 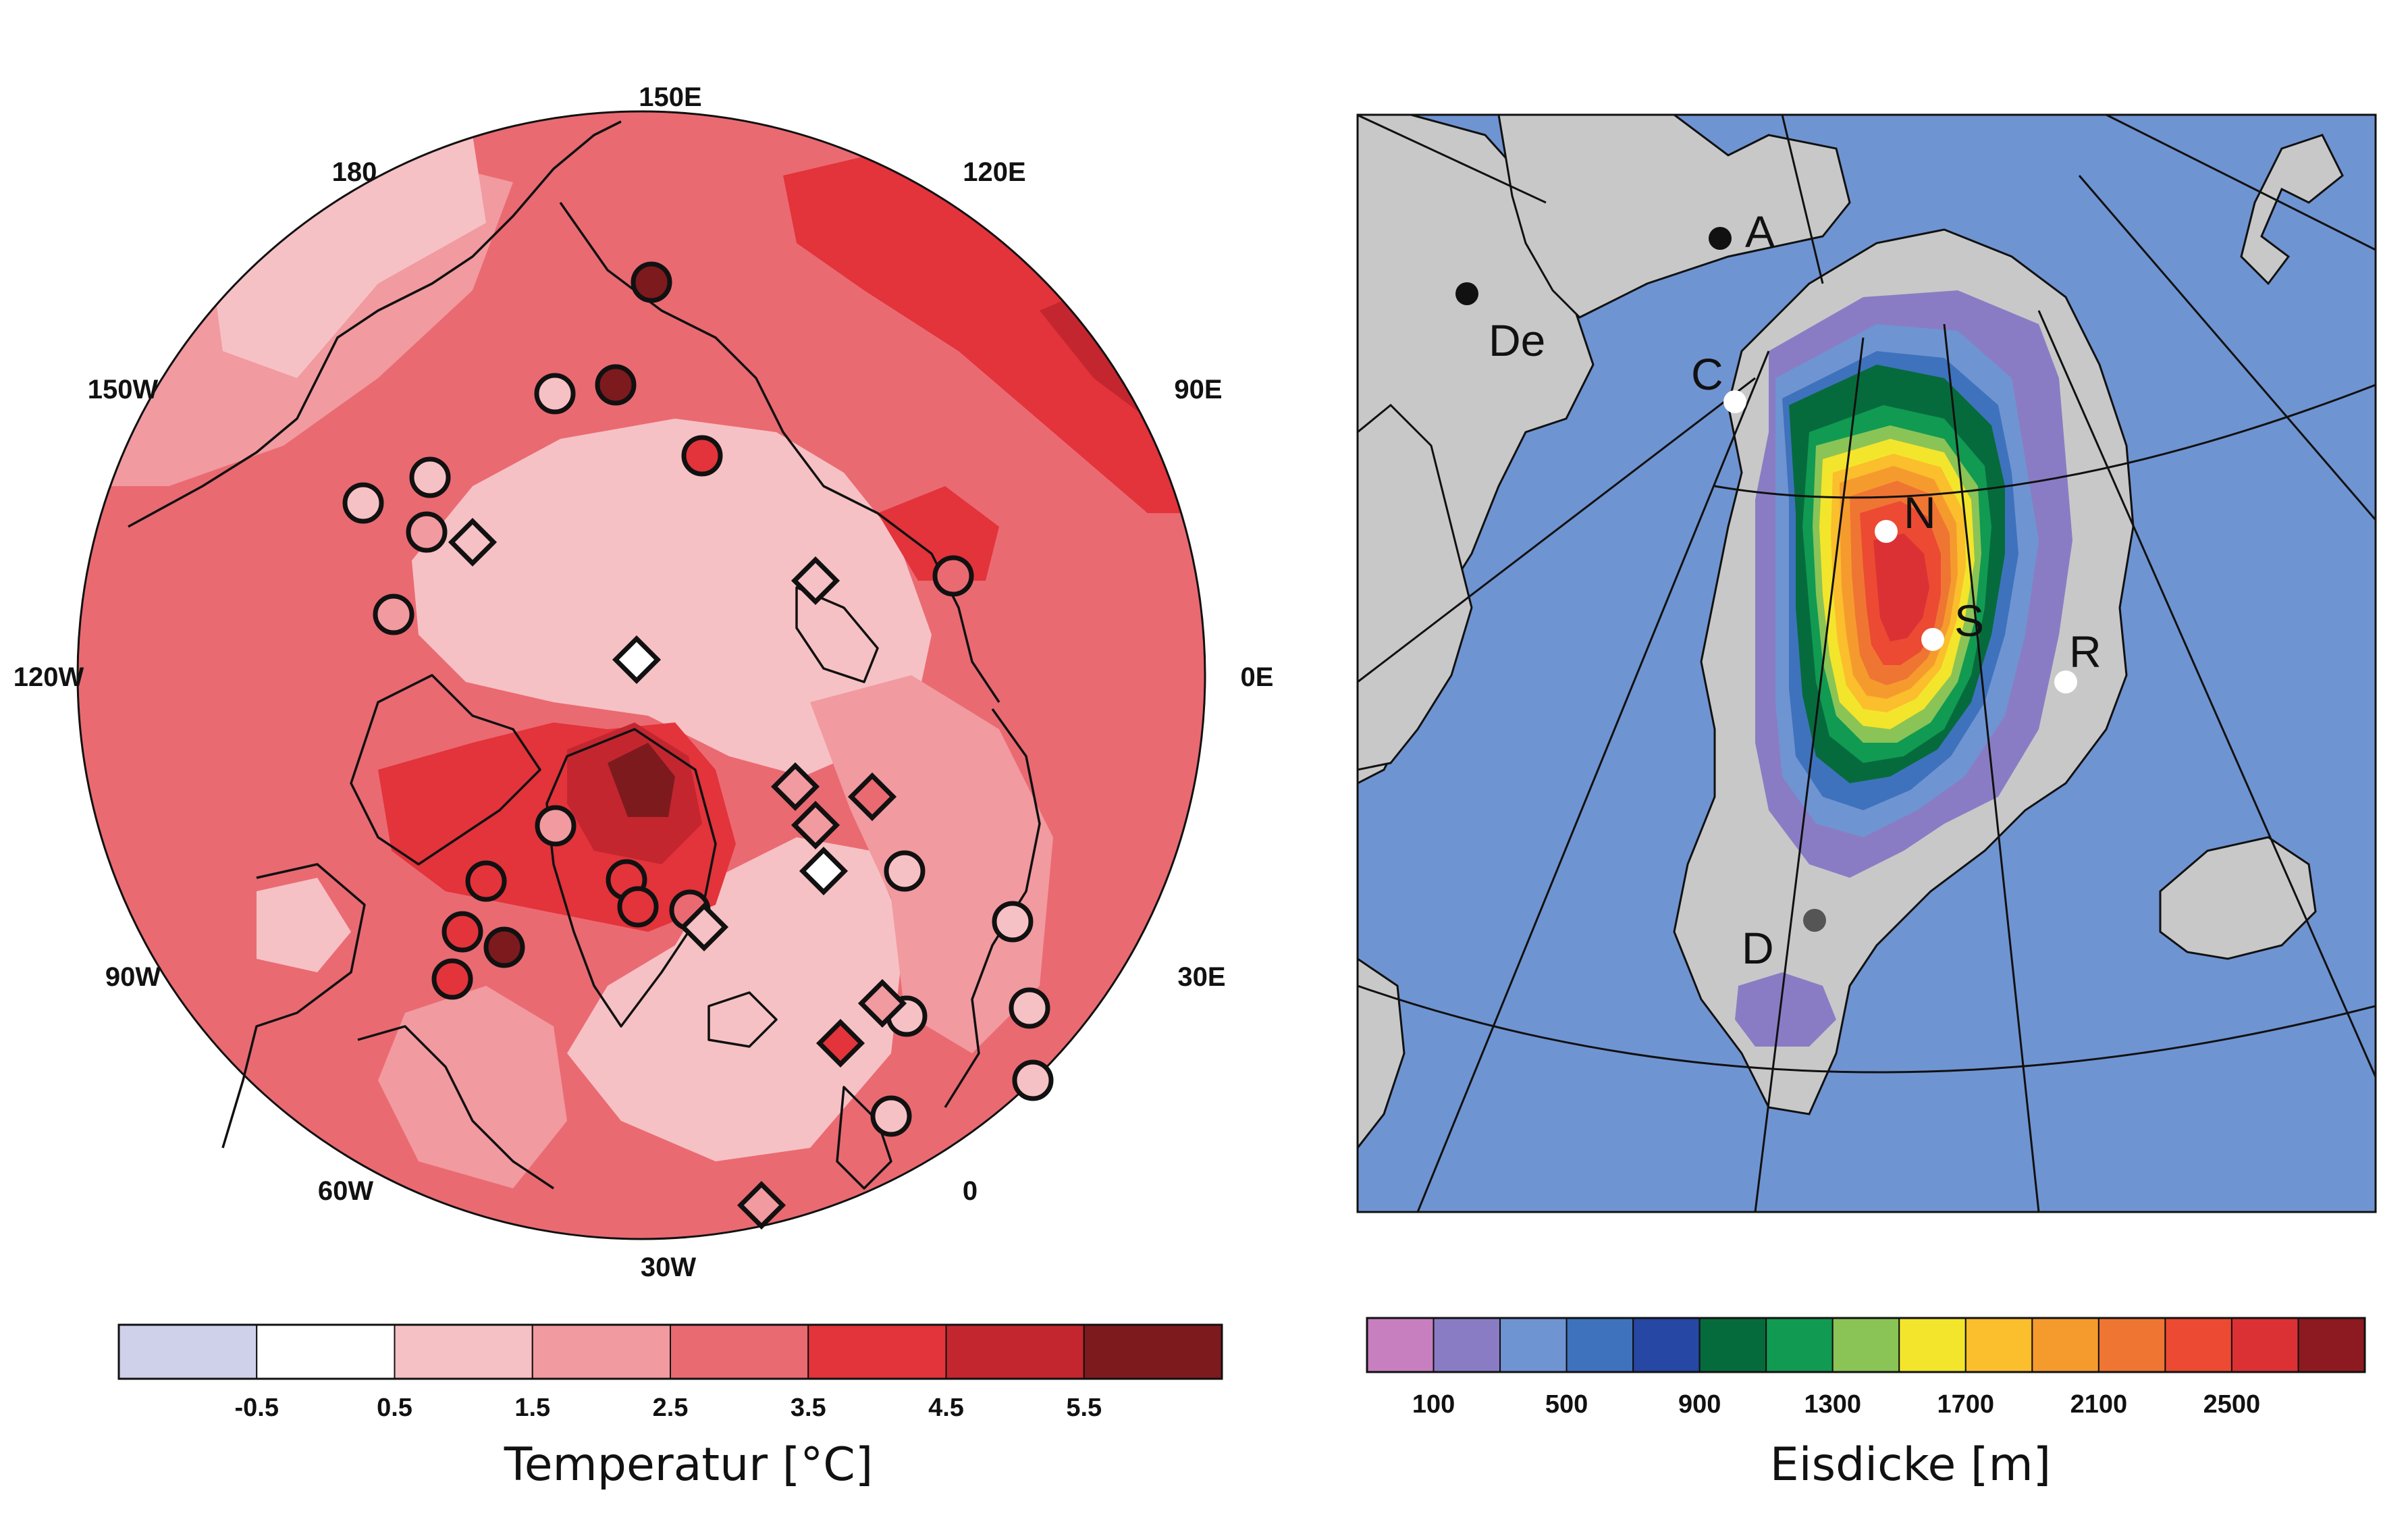 What do you see at coordinates (1674, 217) in the screenshot?
I see `land-ellesmere-north` at bounding box center [1674, 217].